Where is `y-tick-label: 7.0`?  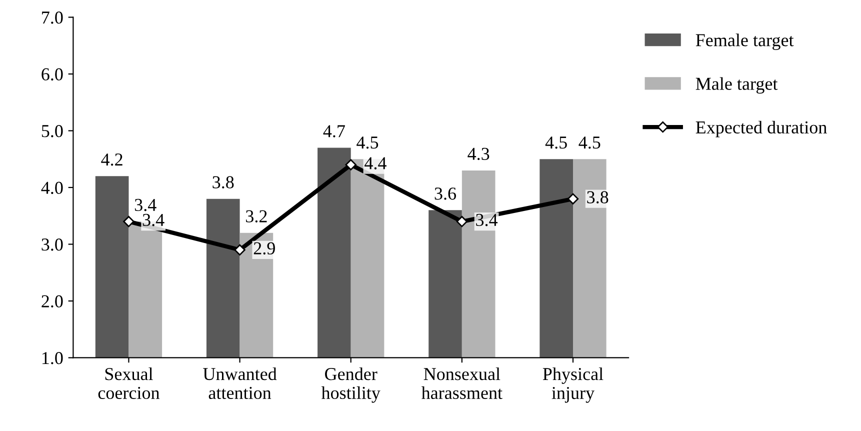 y-tick-label: 7.0 is located at coordinates (52, 17).